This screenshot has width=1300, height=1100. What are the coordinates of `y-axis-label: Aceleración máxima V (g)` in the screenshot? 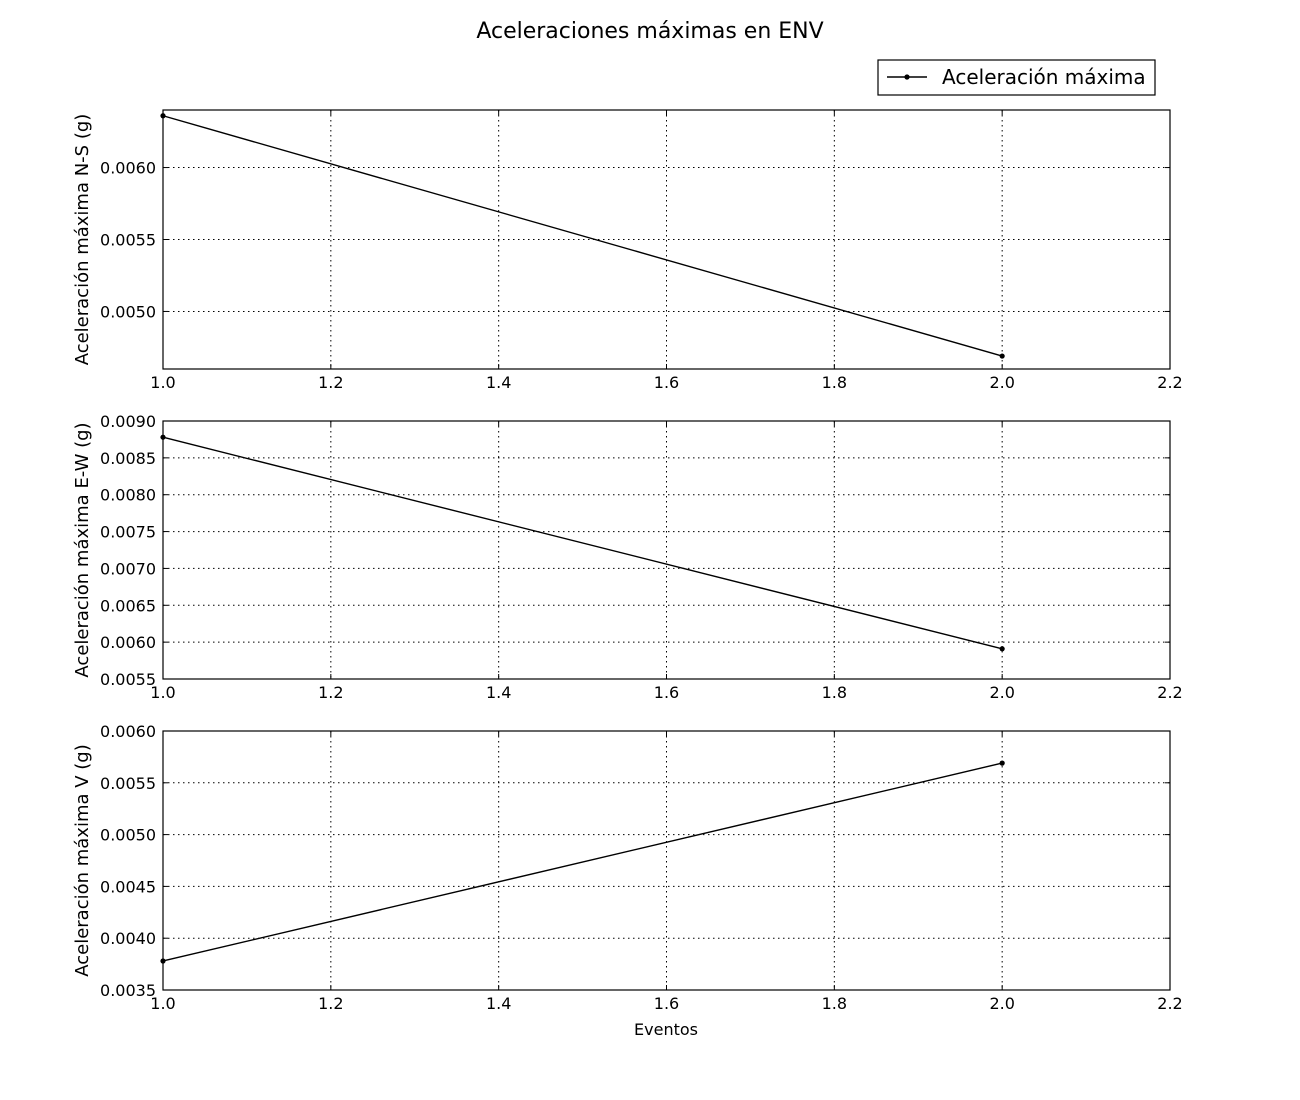 It's located at (82, 860).